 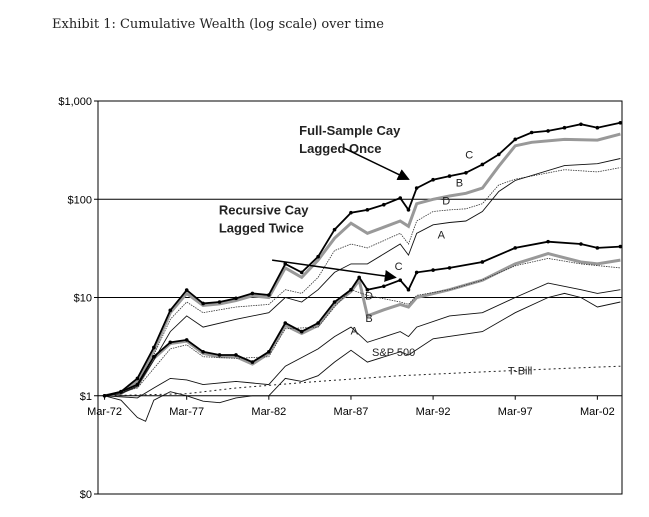 I want to click on y-tick-label: $10, so click(x=83, y=299).